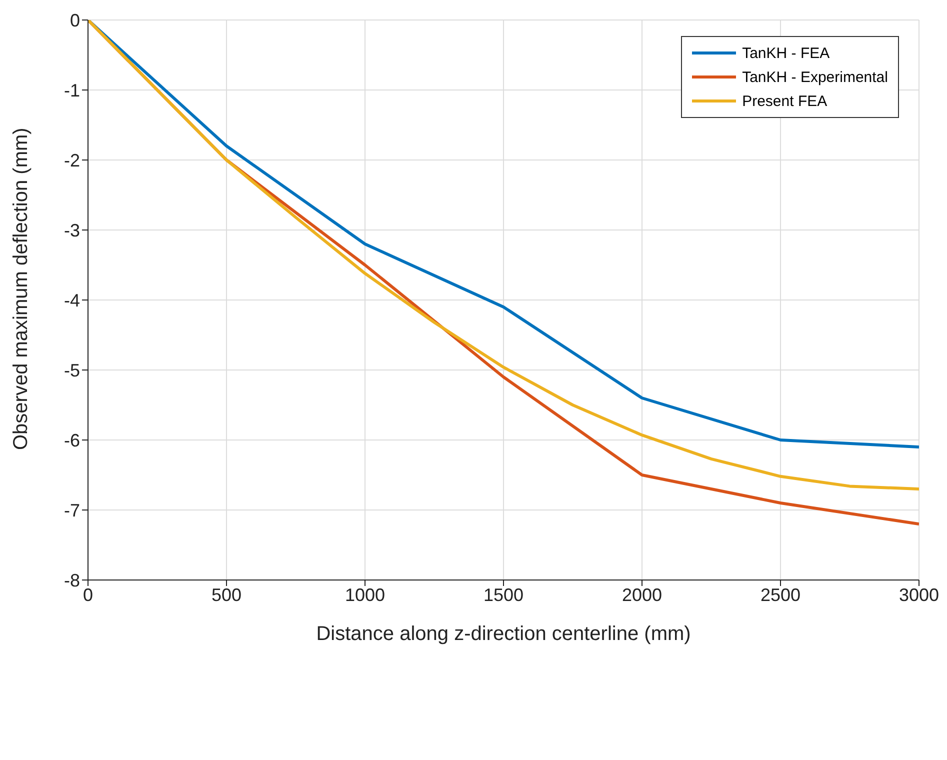 The image size is (947, 760). Describe the element at coordinates (72, 160) in the screenshot. I see `y-tick-label: -2` at that location.